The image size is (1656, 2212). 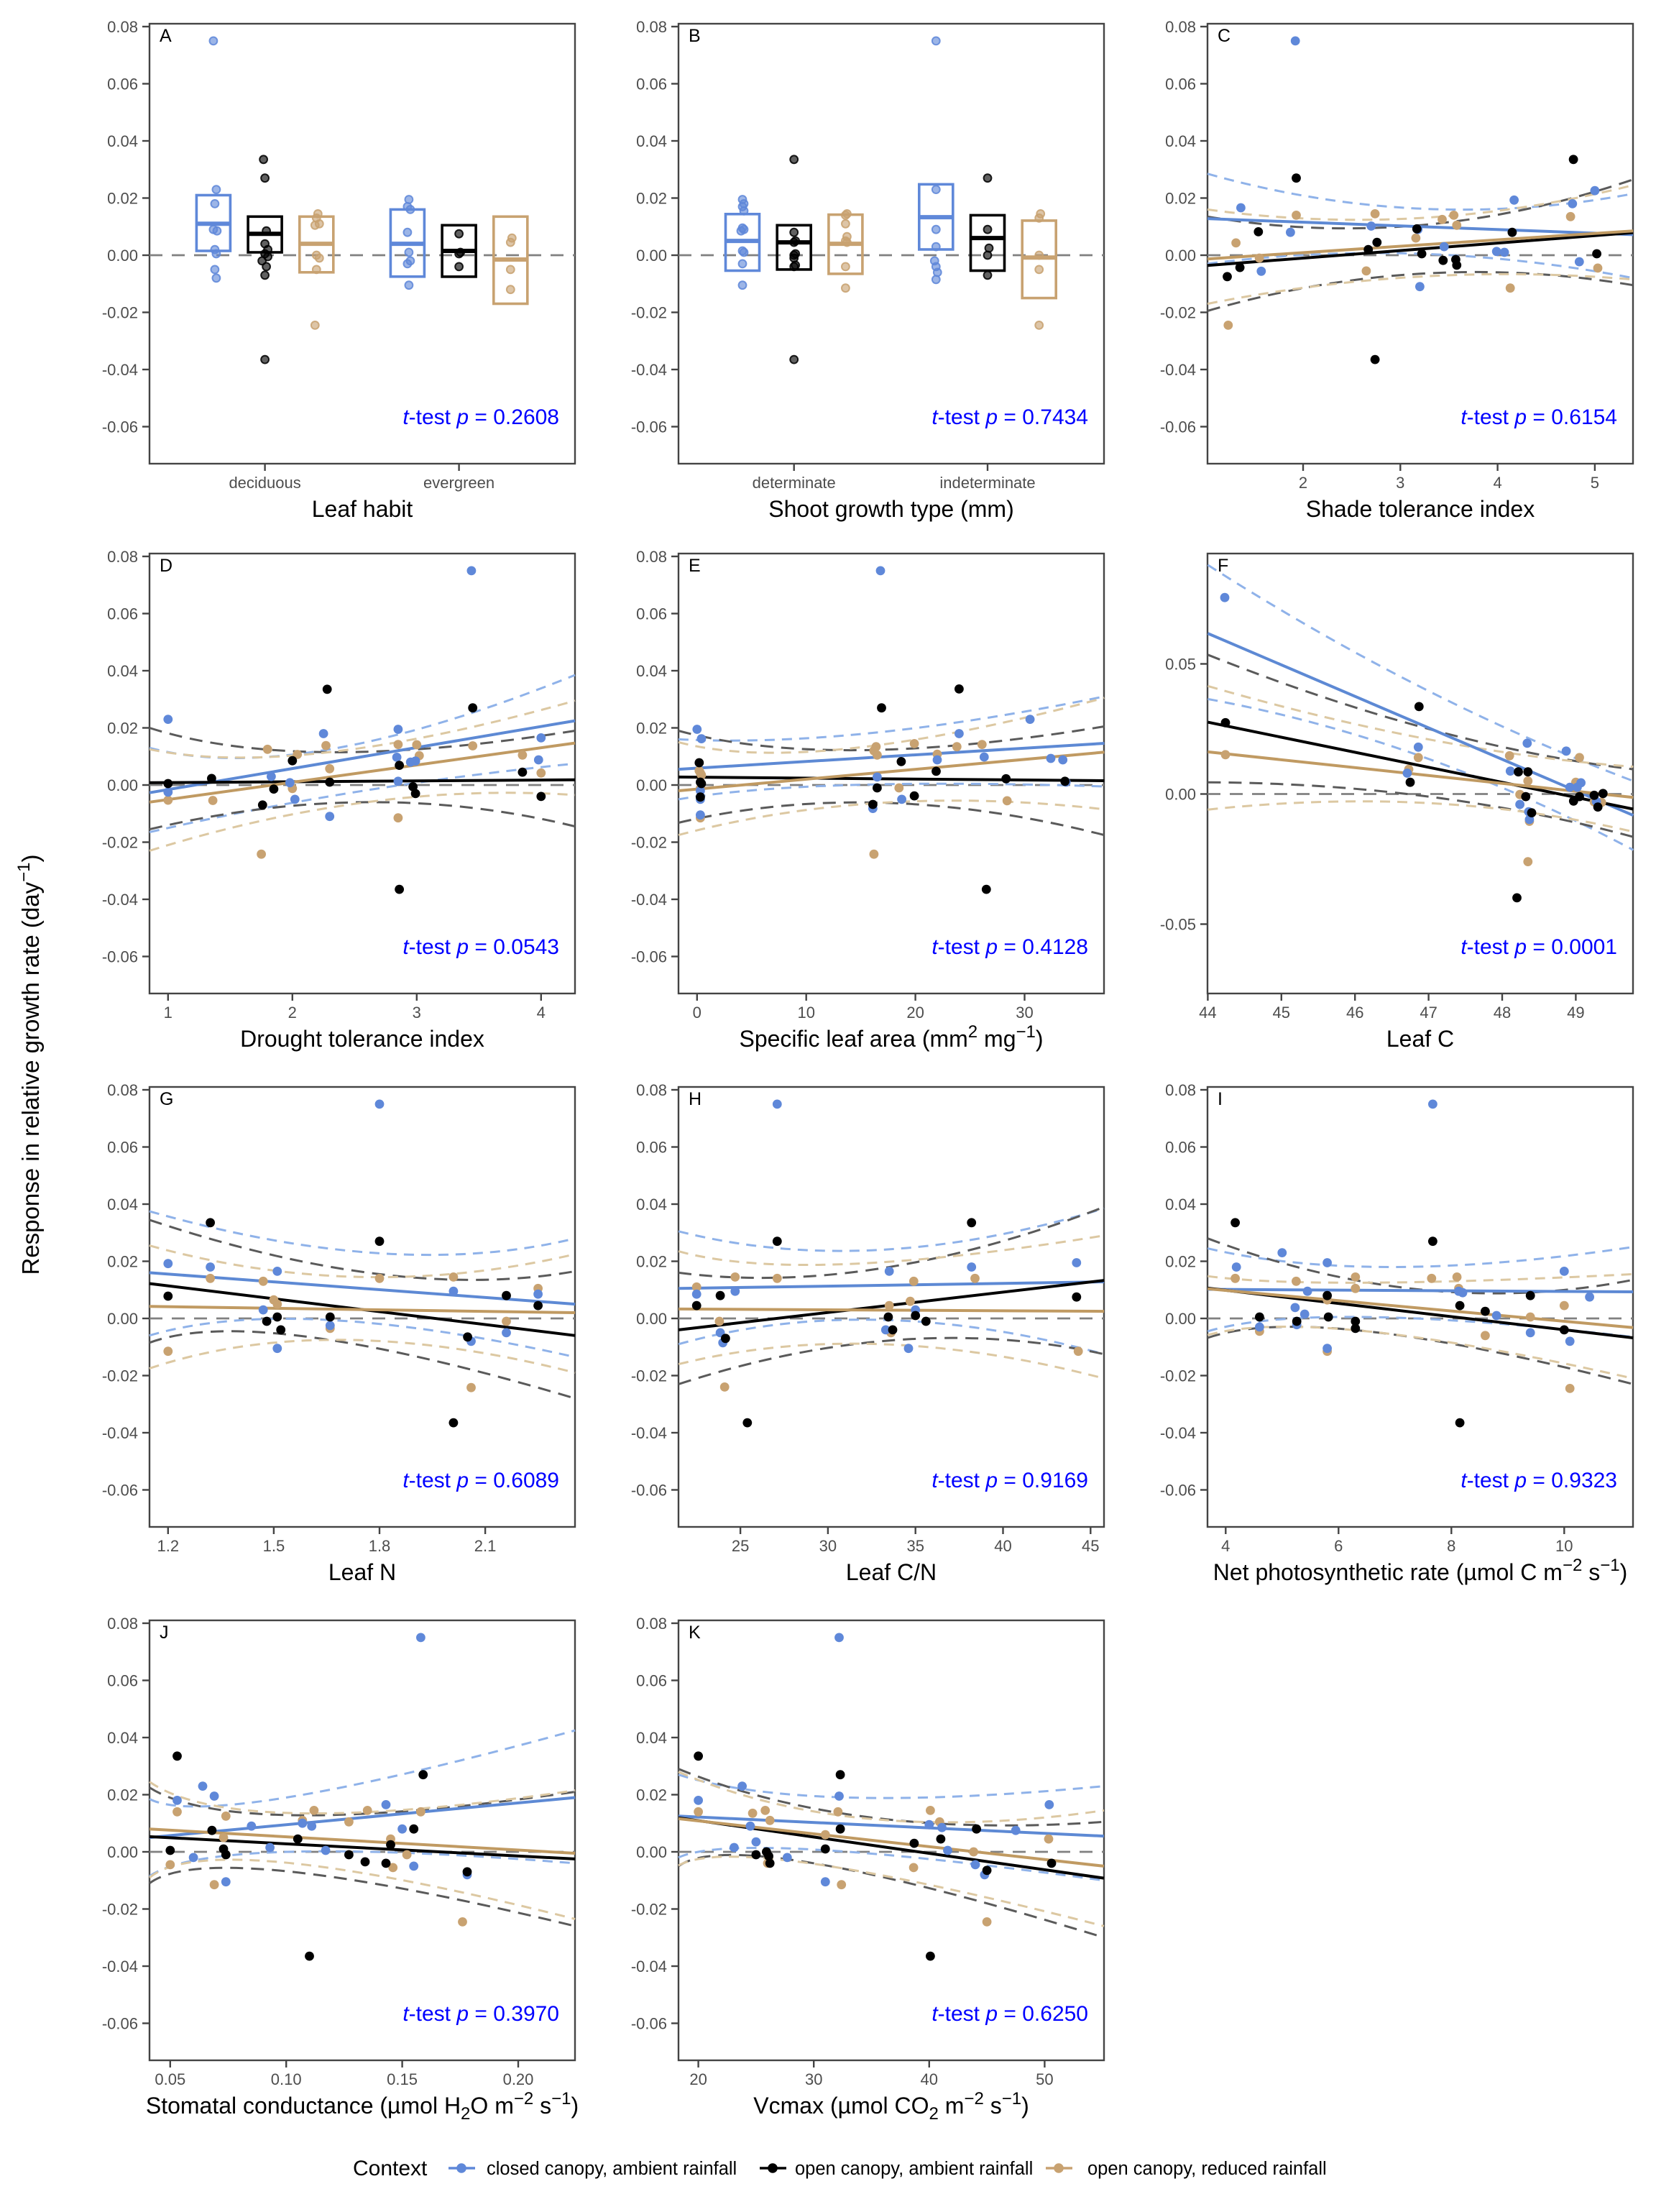 I want to click on svg-text: t-test p = 0.7434, so click(x=1010, y=417).